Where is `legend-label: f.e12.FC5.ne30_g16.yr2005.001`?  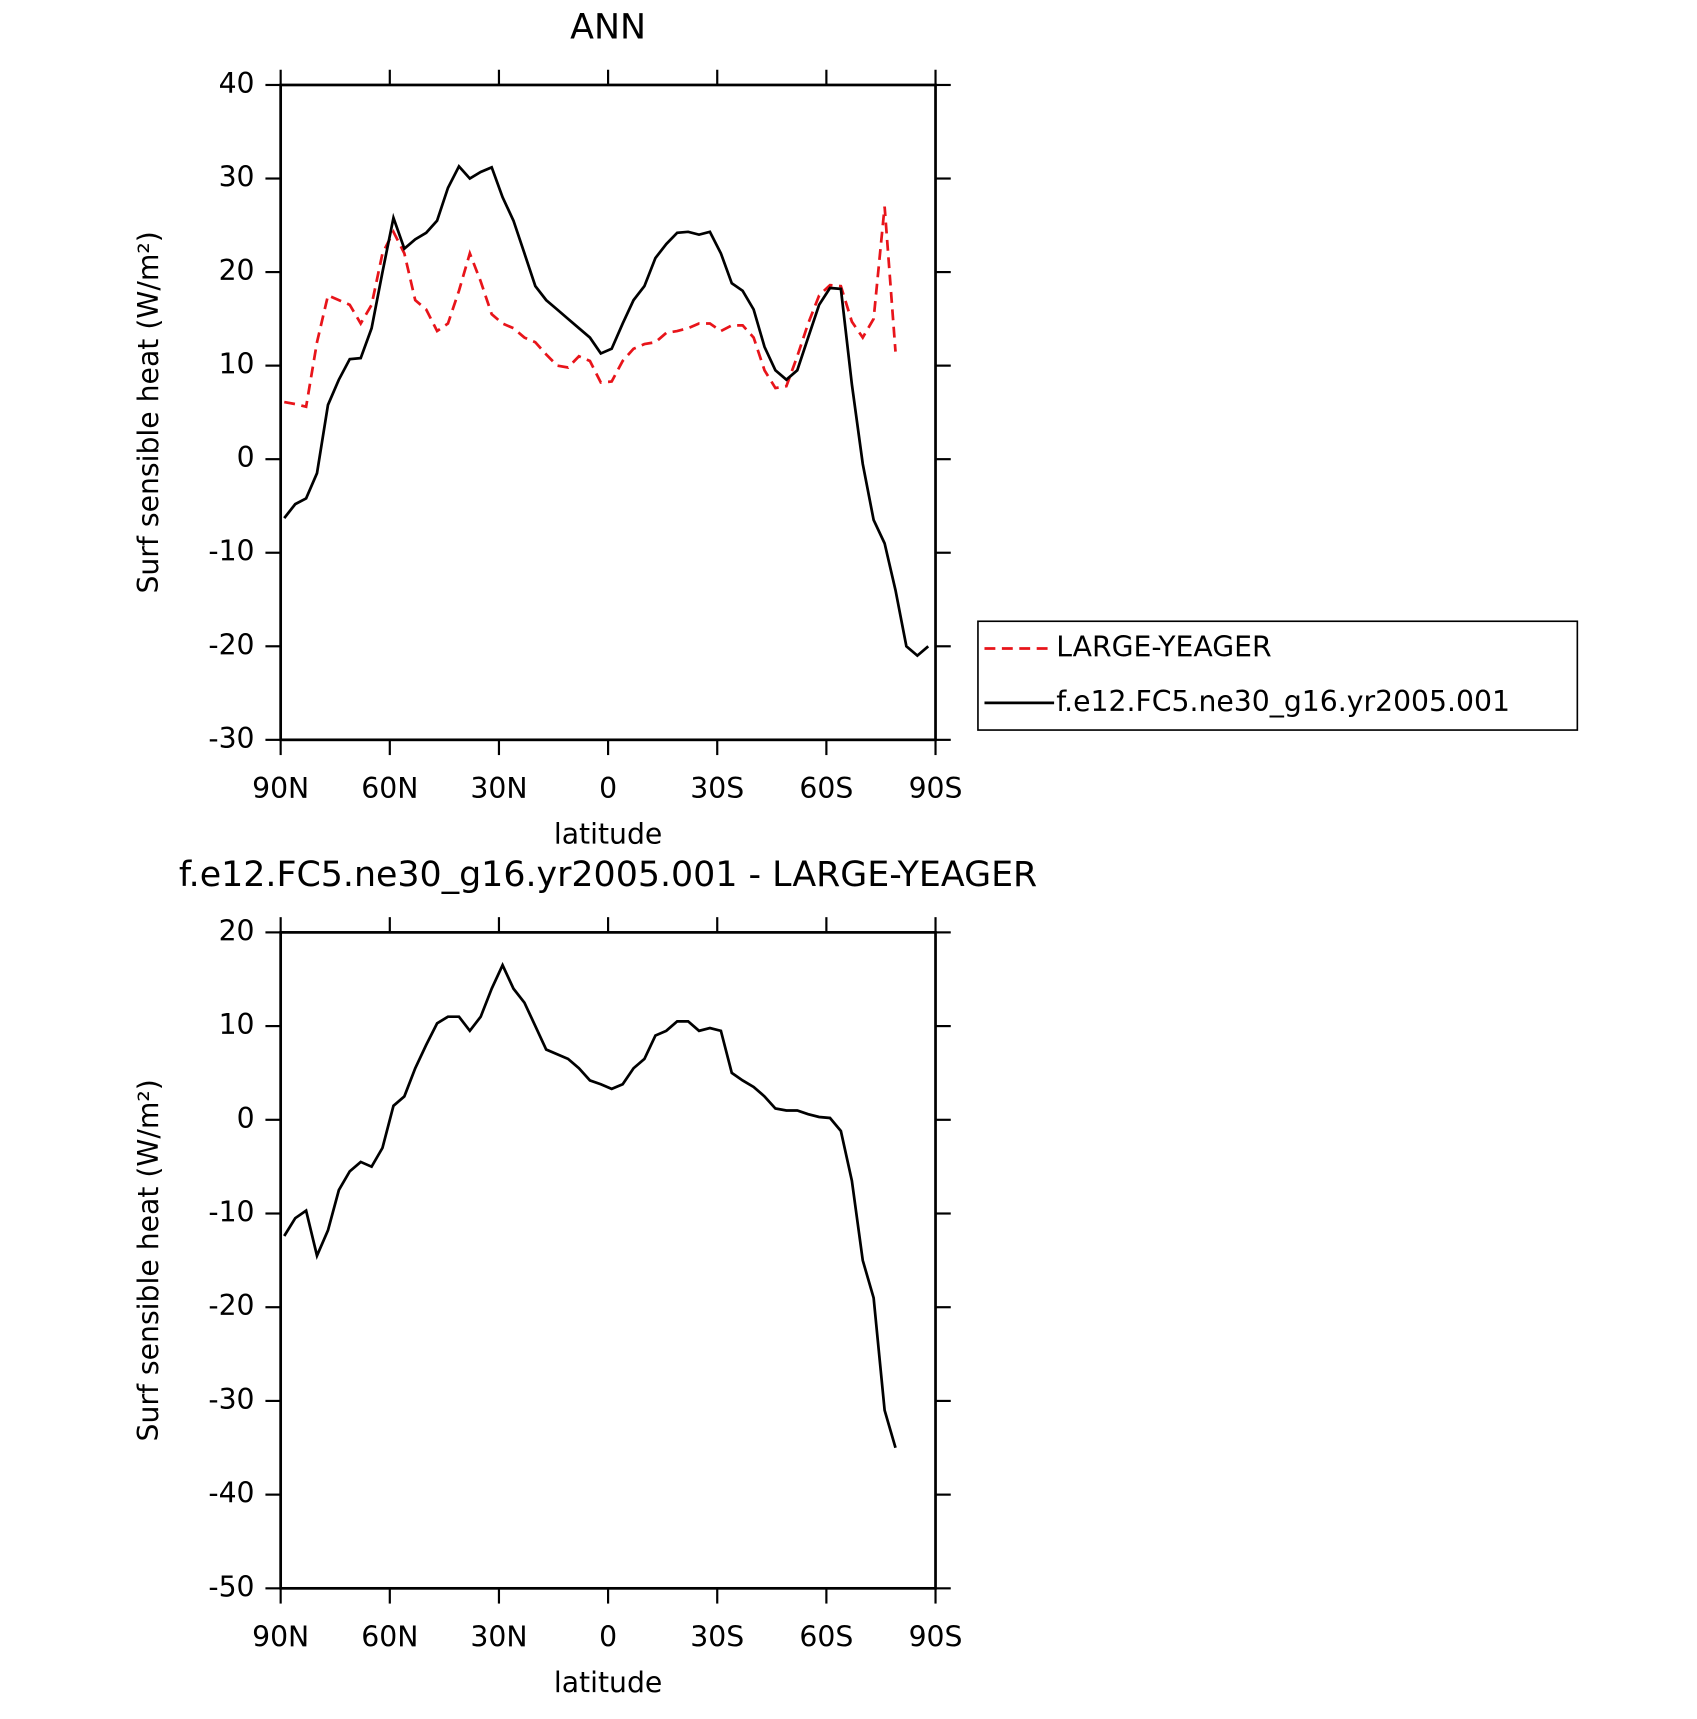
legend-label: f.e12.FC5.ne30_g16.yr2005.001 is located at coordinates (1283, 701).